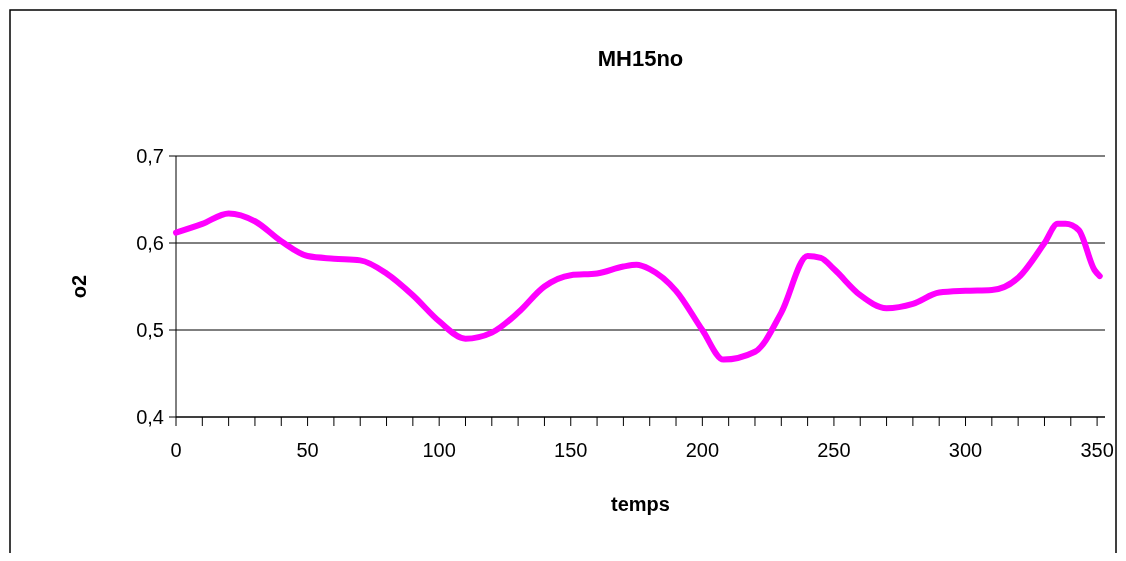 This screenshot has height=561, width=1126. Describe the element at coordinates (176, 450) in the screenshot. I see `x-tick-label: 0` at that location.